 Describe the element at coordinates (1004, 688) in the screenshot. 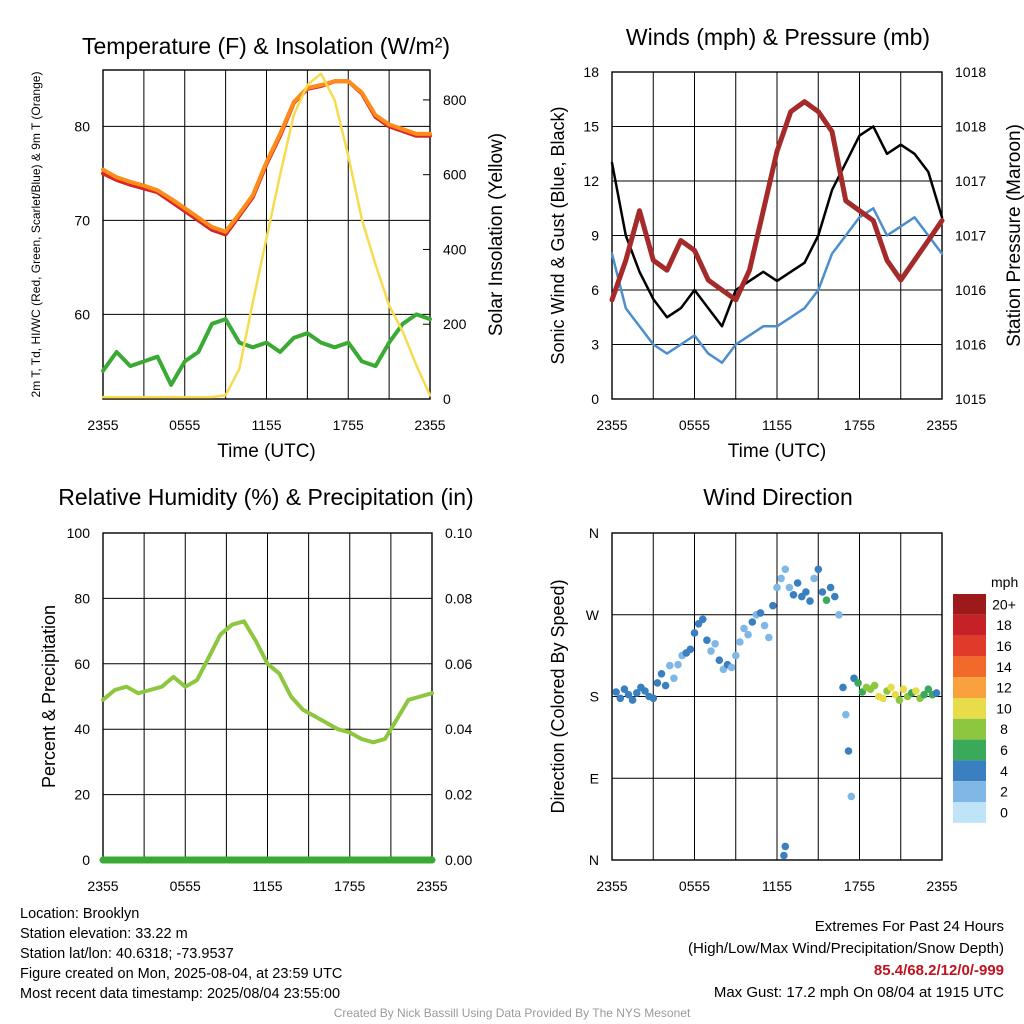

I see `dir-legend-label: 12` at that location.